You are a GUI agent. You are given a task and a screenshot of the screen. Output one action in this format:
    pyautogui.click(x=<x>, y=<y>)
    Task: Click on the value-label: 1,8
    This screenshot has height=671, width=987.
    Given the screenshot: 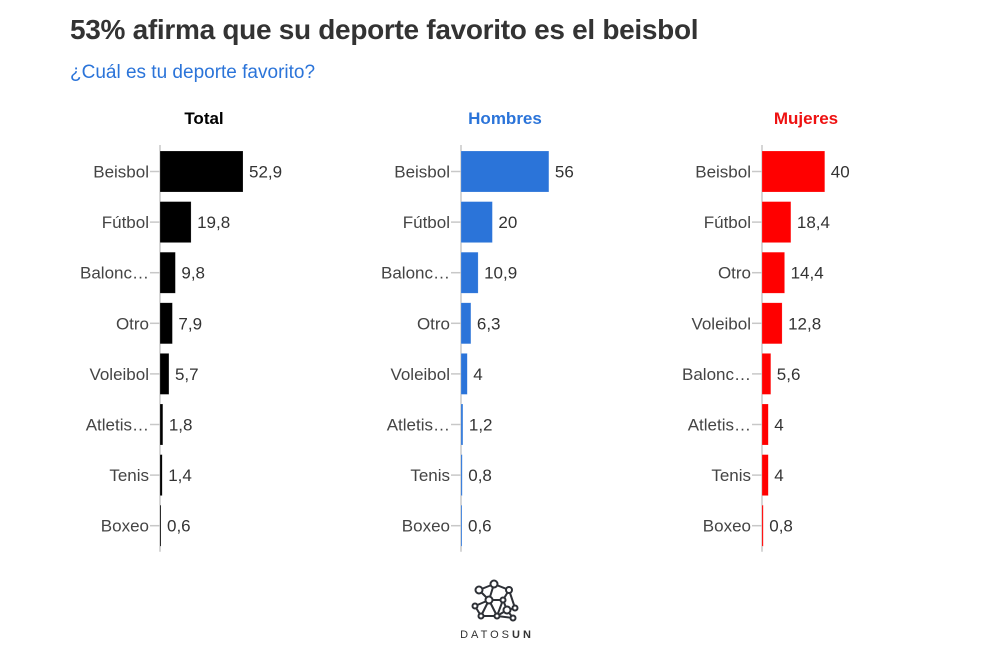 What is the action you would take?
    pyautogui.click(x=181, y=425)
    